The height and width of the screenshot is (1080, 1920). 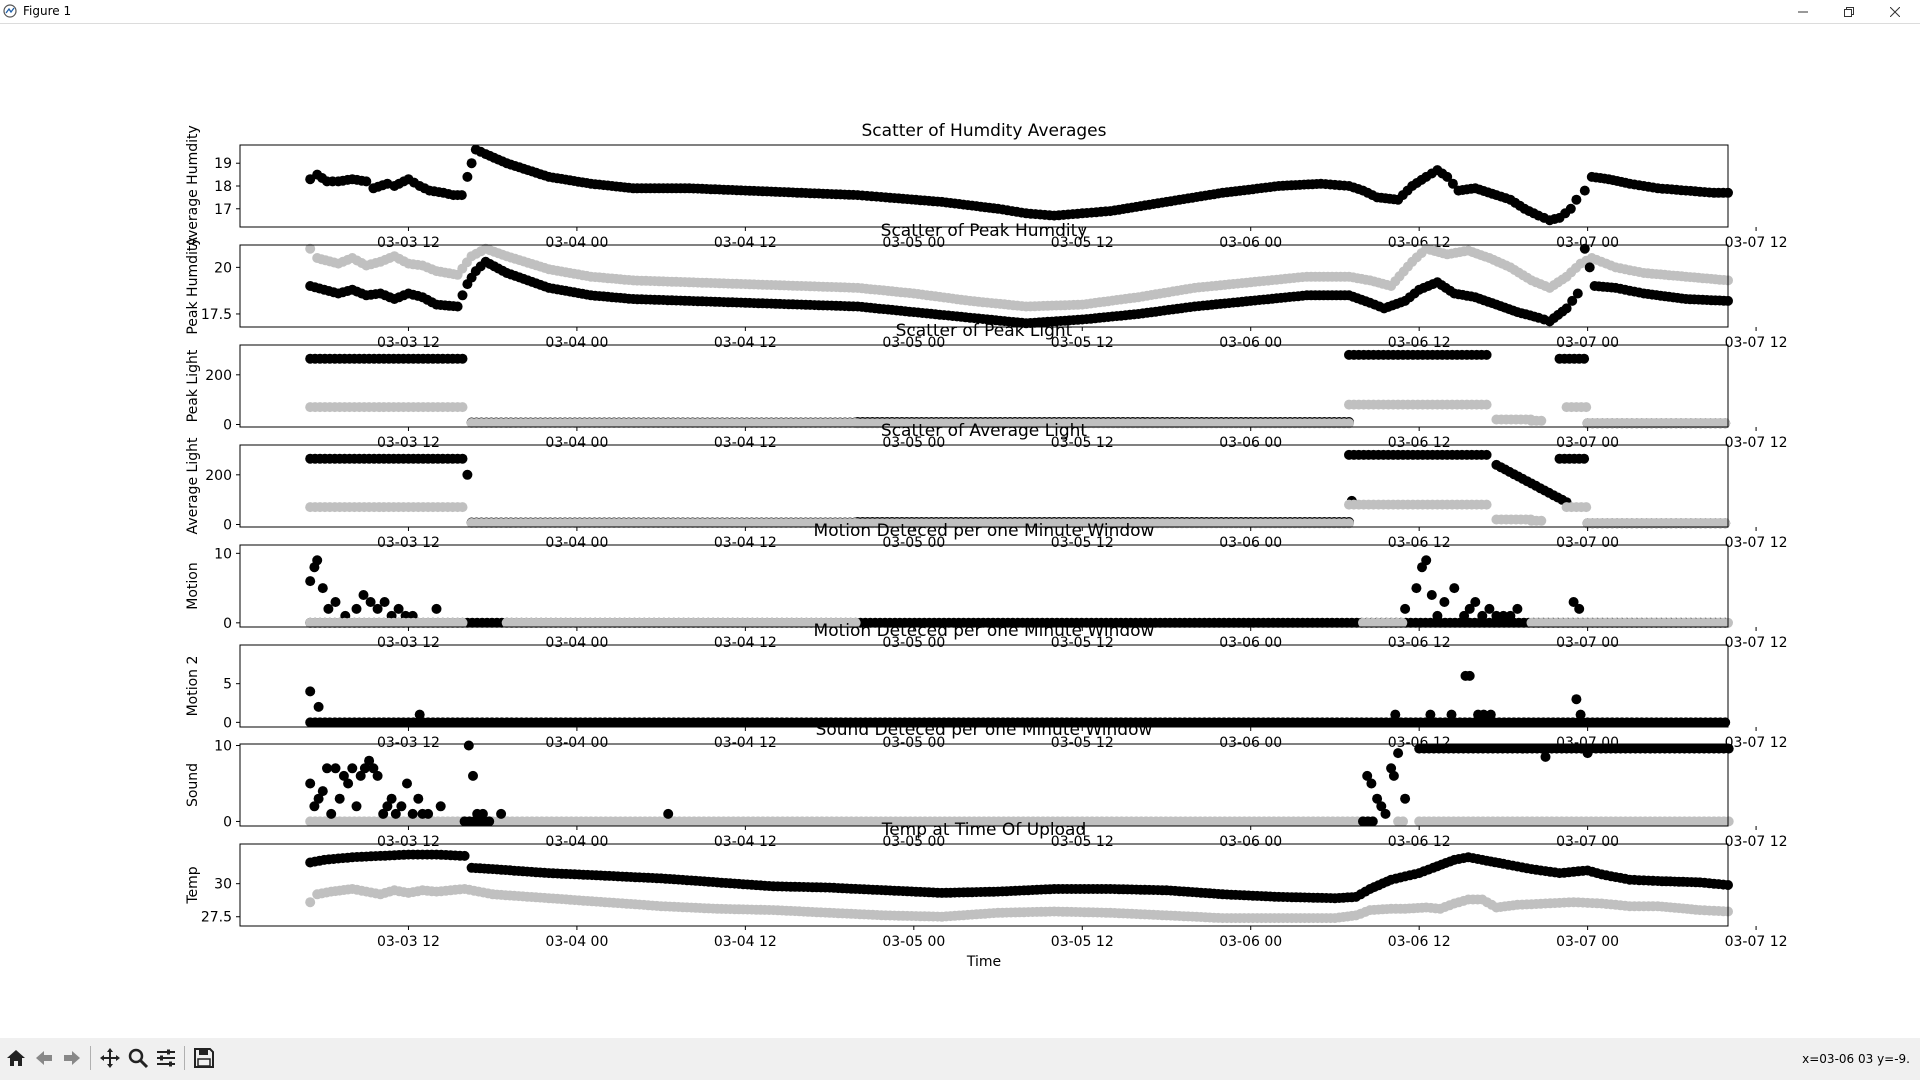 I want to click on save-icon, so click(x=204, y=1058).